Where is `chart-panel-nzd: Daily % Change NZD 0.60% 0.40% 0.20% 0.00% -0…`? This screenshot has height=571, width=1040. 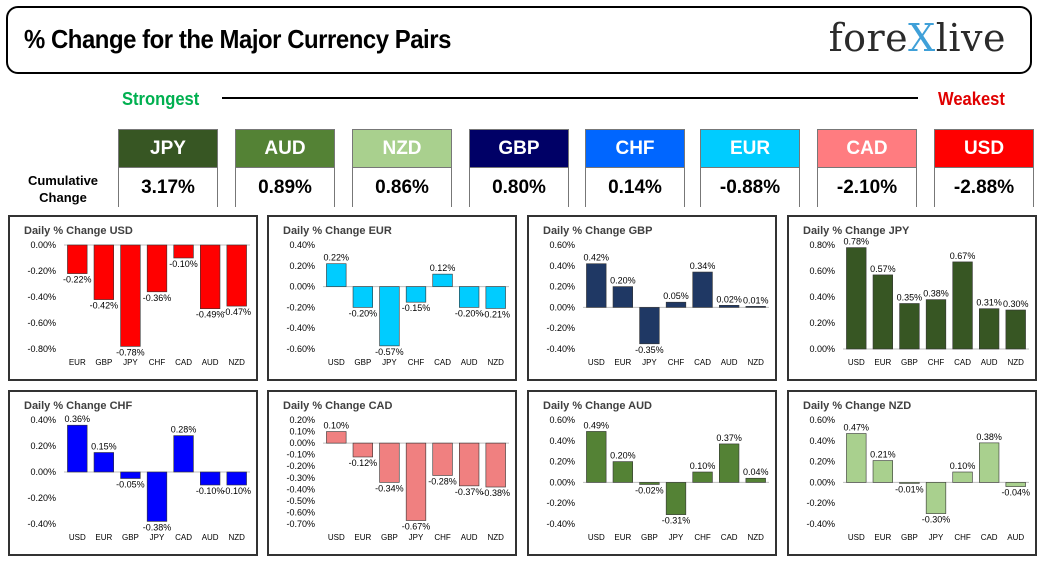 chart-panel-nzd: Daily % Change NZD 0.60% 0.40% 0.20% 0.00% -0… is located at coordinates (912, 473).